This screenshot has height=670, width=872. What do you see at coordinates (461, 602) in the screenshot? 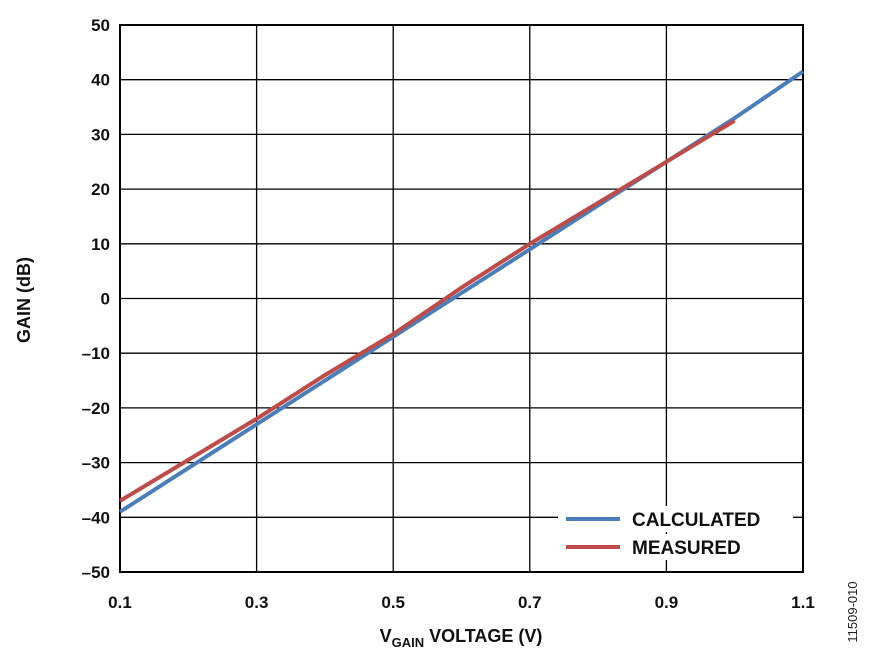
I see `x-tick-labels: 0.1 0.3 0.5 0.7 0.9 1.1` at bounding box center [461, 602].